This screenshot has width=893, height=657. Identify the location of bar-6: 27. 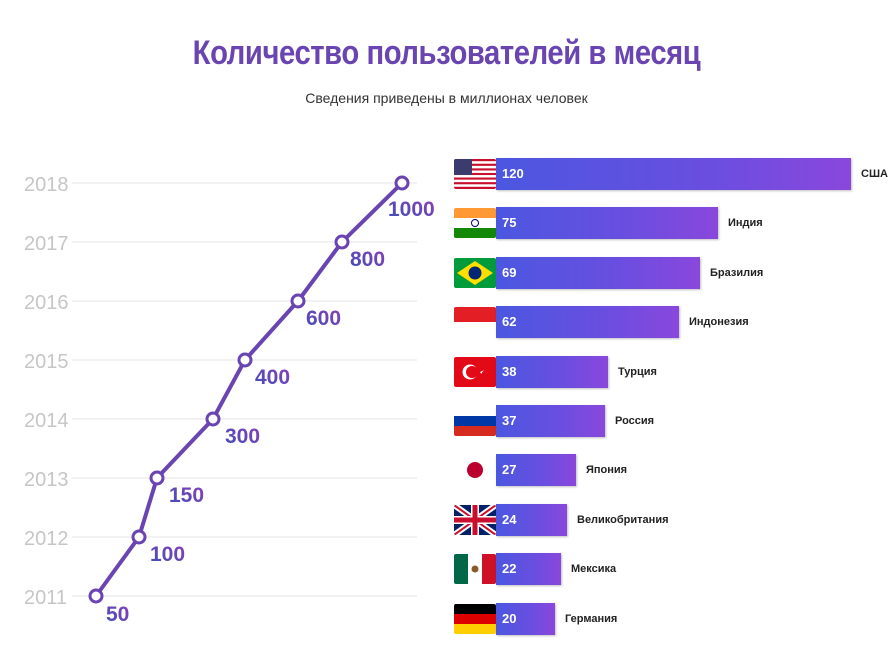
(536, 470).